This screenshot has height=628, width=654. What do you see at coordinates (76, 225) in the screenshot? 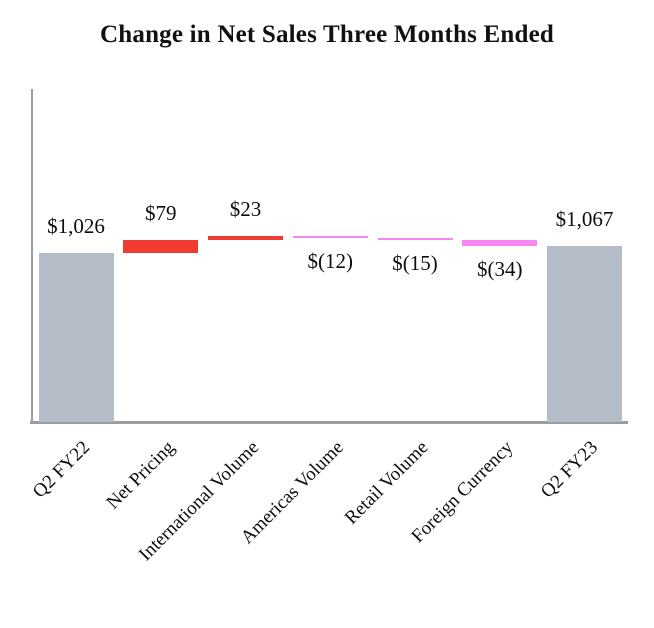
I see `value-label-q2-fy22: $1,026` at bounding box center [76, 225].